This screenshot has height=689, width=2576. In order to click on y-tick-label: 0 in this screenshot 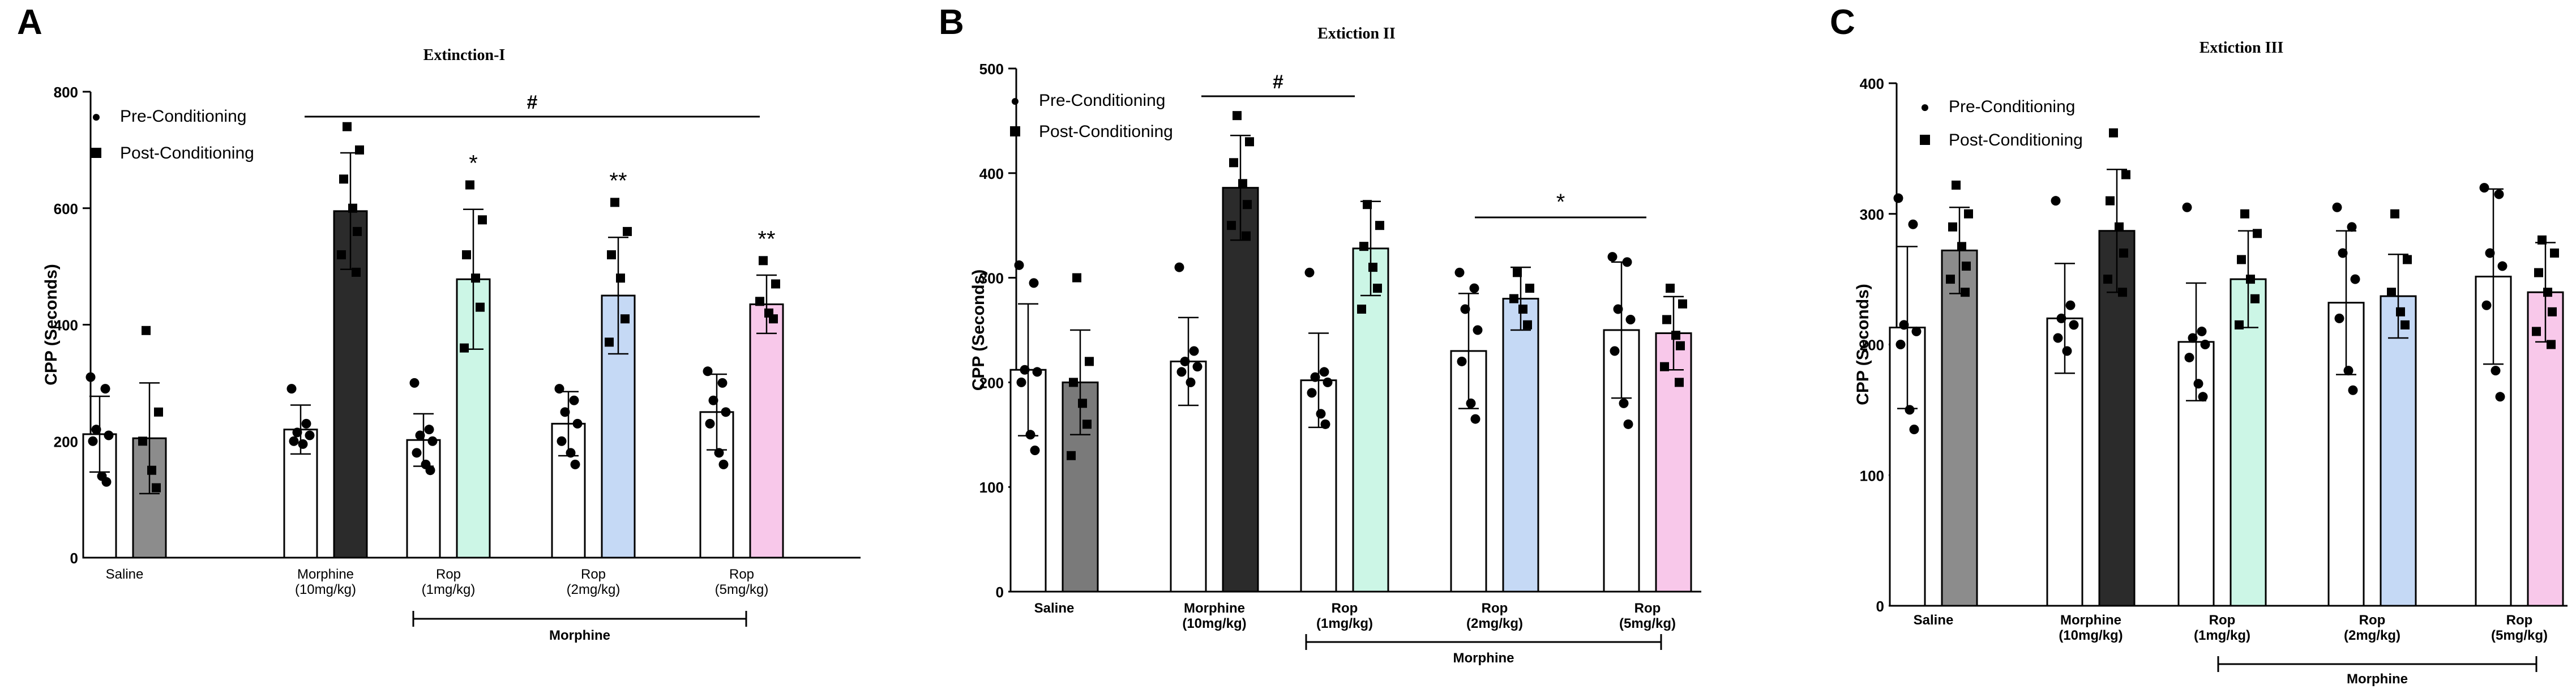, I will do `click(74, 559)`.